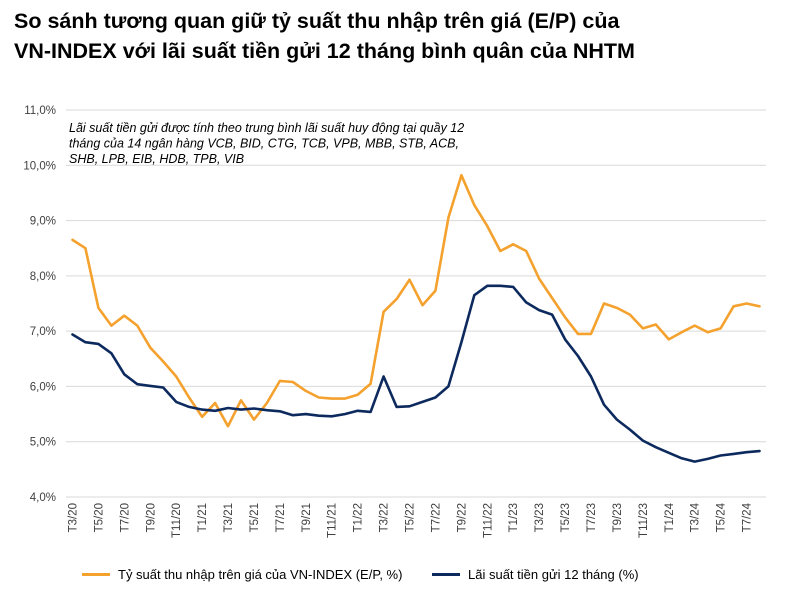 The image size is (800, 591). What do you see at coordinates (177, 520) in the screenshot?
I see `x-tick-label: T11/20` at bounding box center [177, 520].